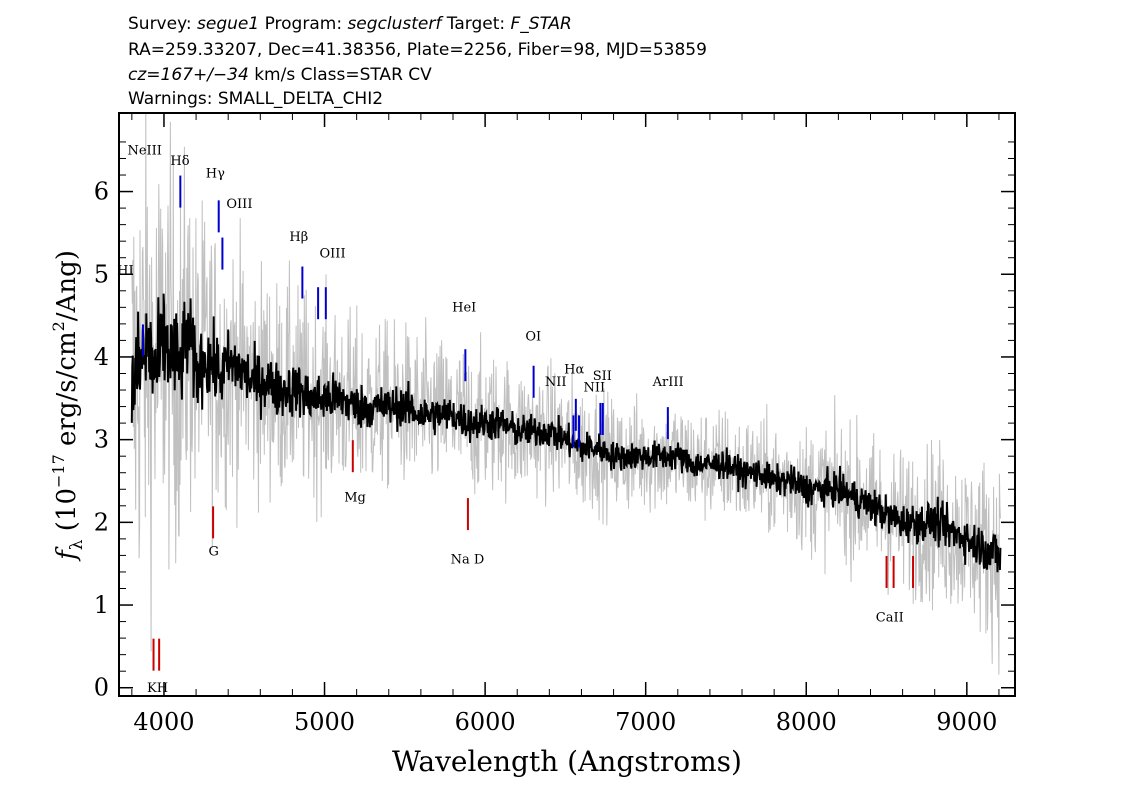  Describe the element at coordinates (144, 150) in the screenshot. I see `line-label: NeIII` at that location.